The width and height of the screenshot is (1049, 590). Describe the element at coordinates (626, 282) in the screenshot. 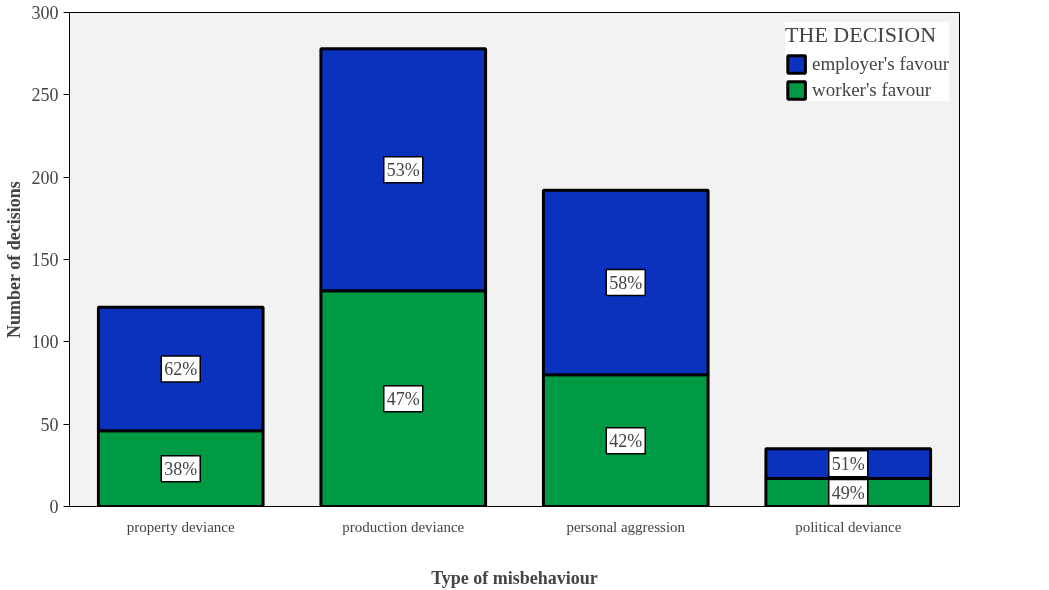

I see `annotation: 58%` at that location.